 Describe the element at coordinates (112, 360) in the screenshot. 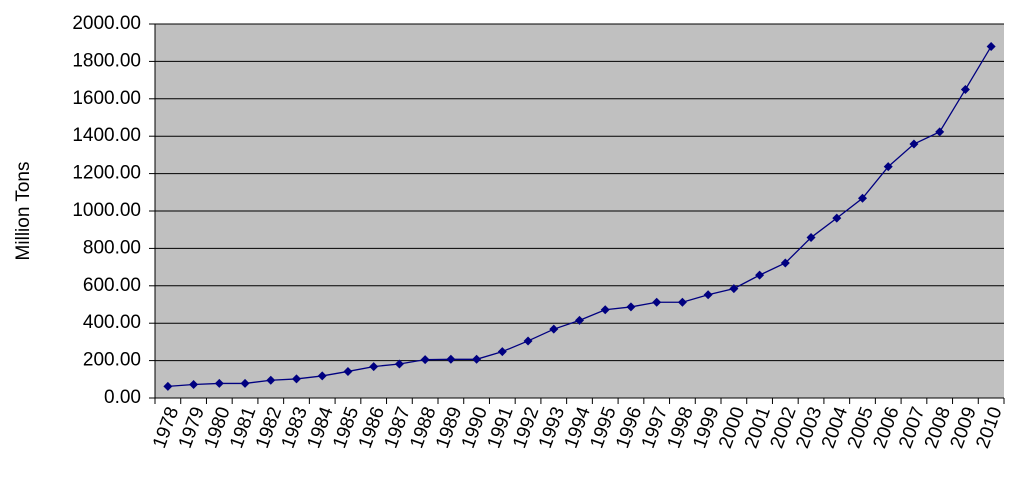

I see `y-tick-label: 200.00` at that location.